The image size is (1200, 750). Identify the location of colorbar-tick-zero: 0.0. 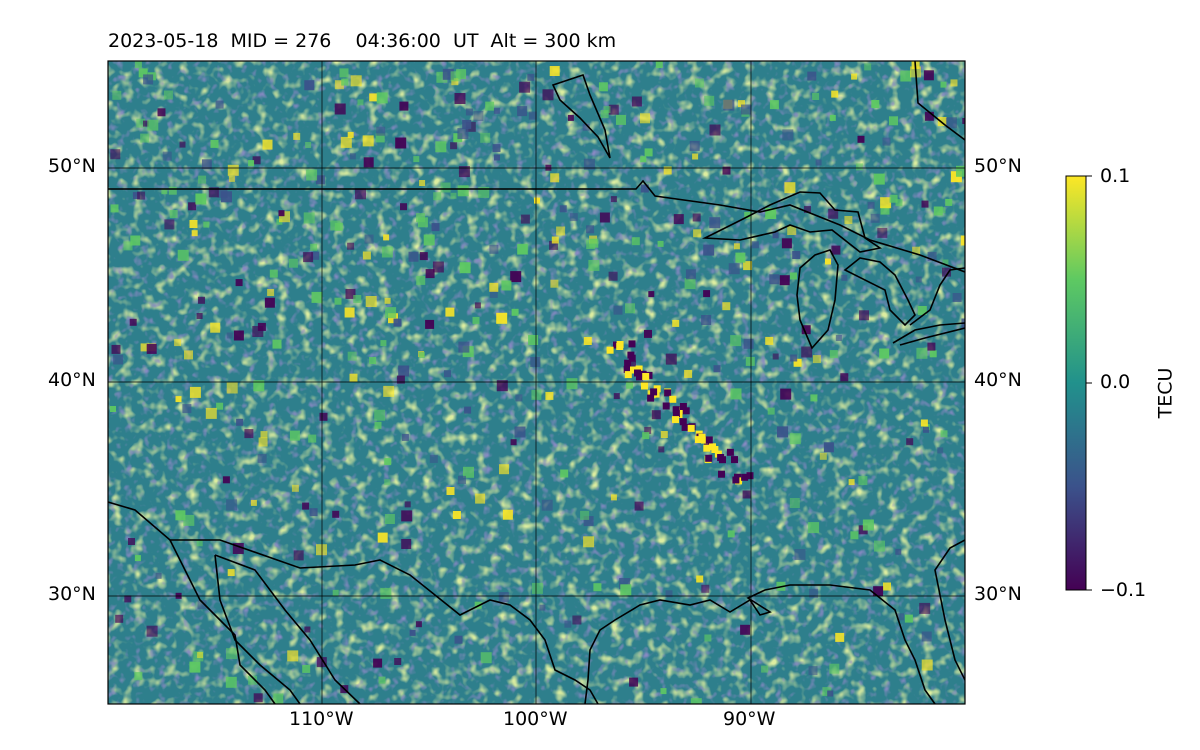
(1115, 382).